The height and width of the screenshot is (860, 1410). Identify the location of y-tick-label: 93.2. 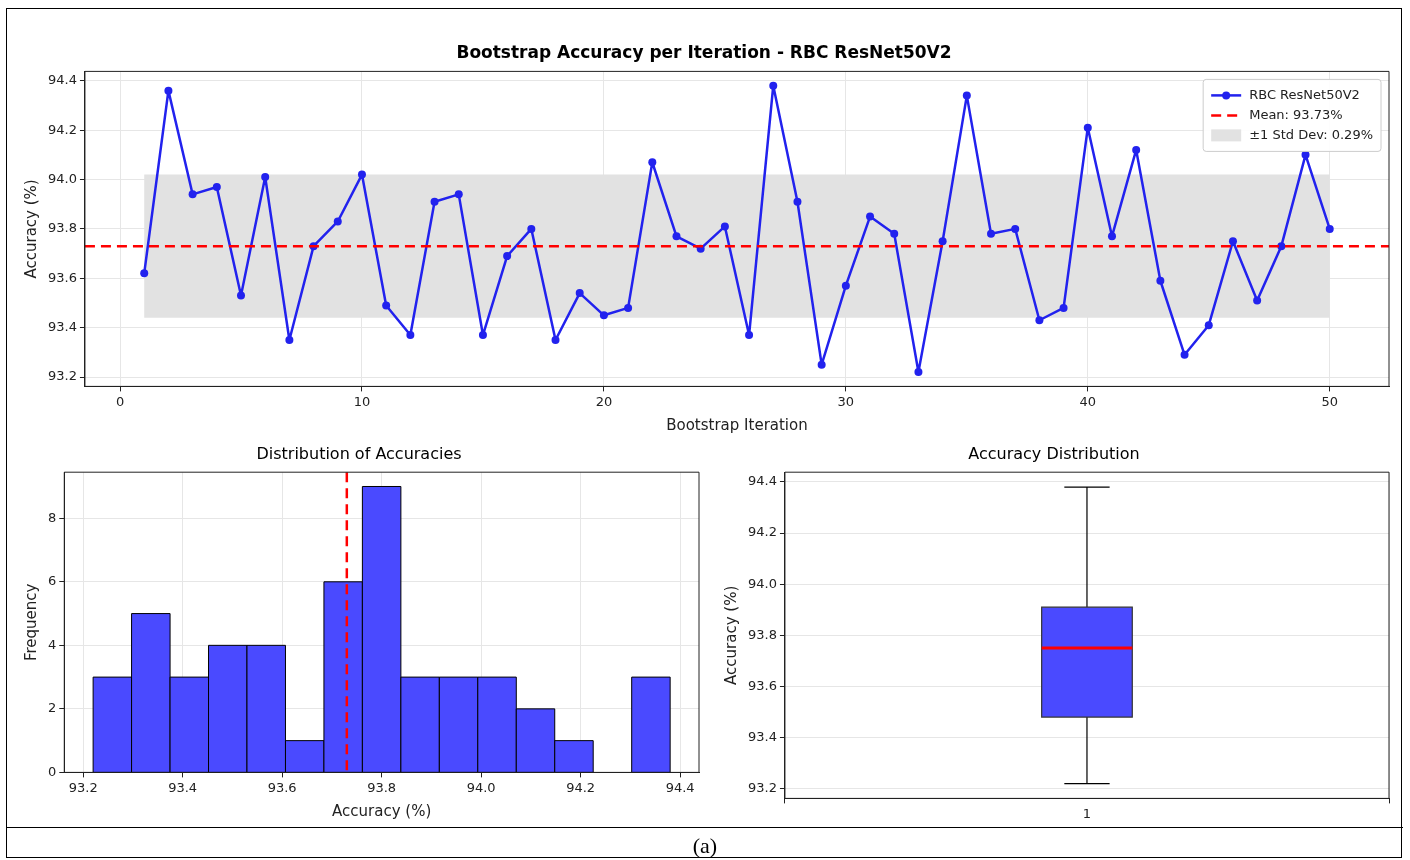
(62, 376).